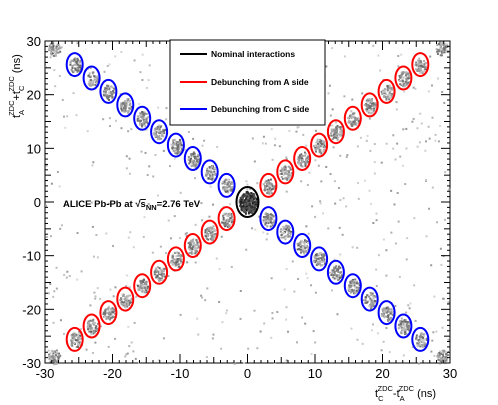  Describe the element at coordinates (382, 373) in the screenshot. I see `x-tick-label: 20` at that location.